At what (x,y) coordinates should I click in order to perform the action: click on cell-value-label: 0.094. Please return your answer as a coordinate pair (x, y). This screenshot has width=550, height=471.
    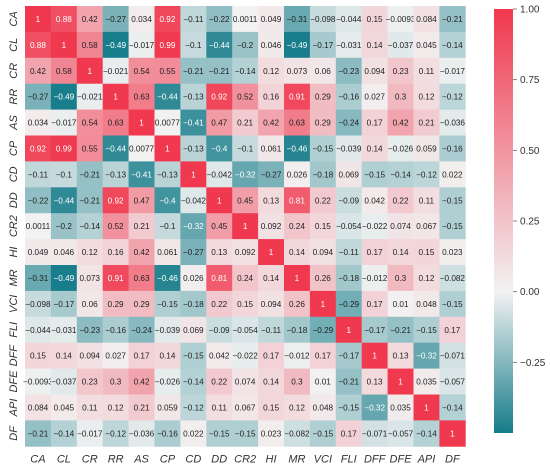
    Looking at the image, I should click on (323, 252).